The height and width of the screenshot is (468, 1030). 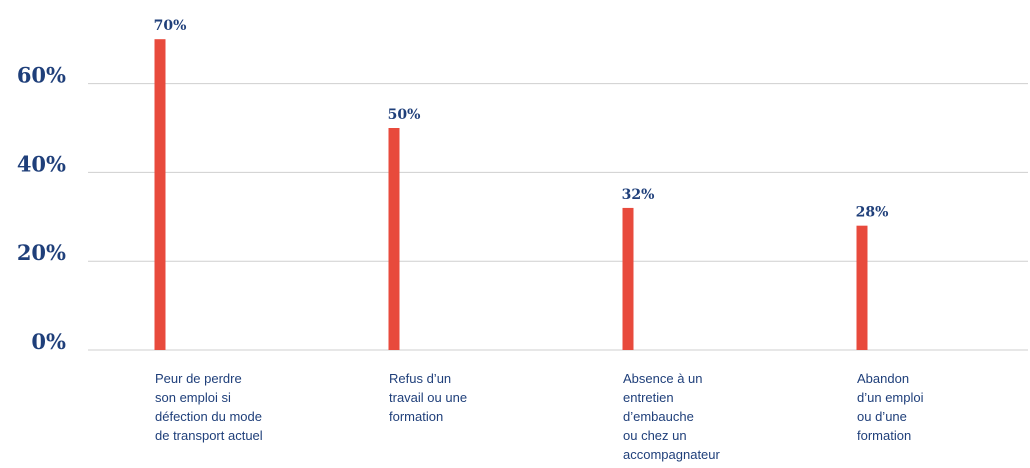 I want to click on category-label-line: d’un emploi, so click(x=890, y=397).